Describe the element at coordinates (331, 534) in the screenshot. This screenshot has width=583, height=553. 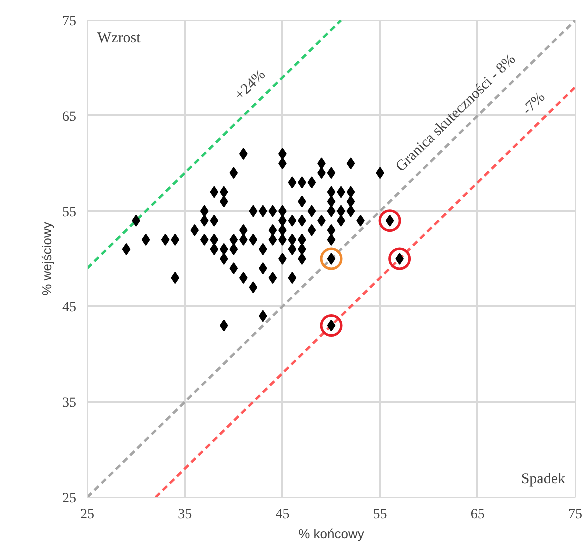
I see `x-axis-title: % końcowy` at that location.